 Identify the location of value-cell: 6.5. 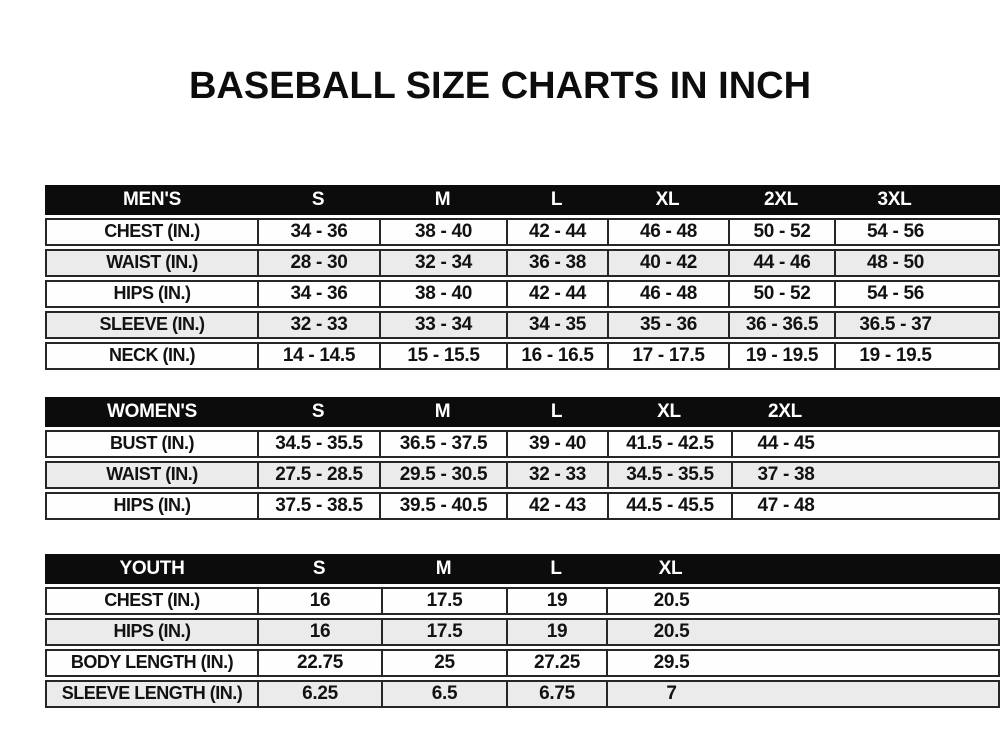
(443, 693).